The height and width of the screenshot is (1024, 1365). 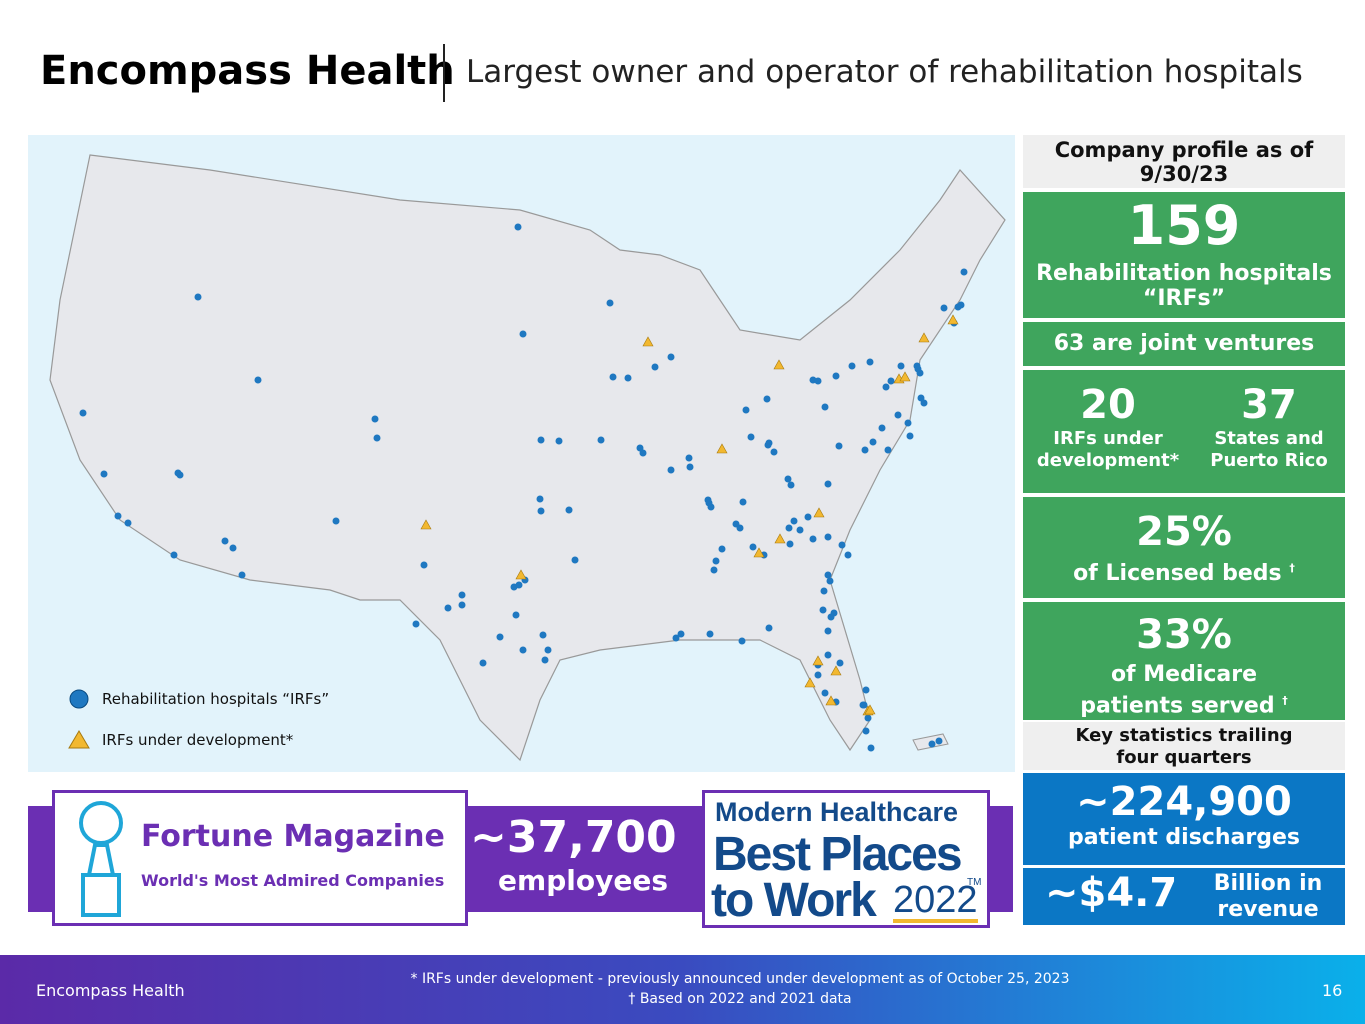 I want to click on discharges-label: patient discharges, so click(x=1184, y=837).